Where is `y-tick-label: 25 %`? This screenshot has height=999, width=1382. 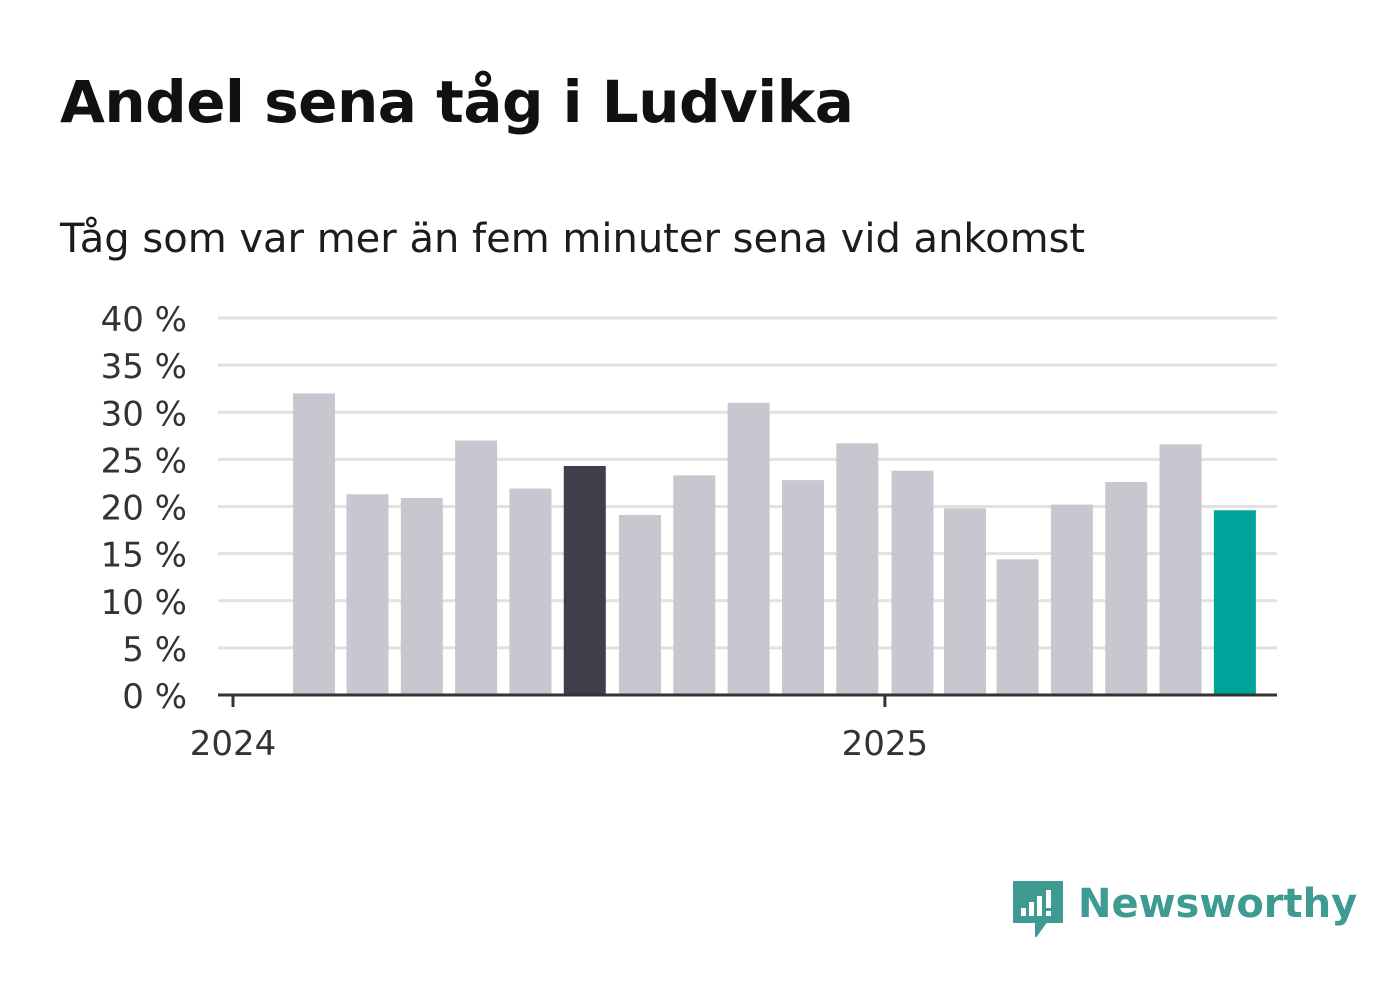
y-tick-label: 25 % is located at coordinates (144, 461).